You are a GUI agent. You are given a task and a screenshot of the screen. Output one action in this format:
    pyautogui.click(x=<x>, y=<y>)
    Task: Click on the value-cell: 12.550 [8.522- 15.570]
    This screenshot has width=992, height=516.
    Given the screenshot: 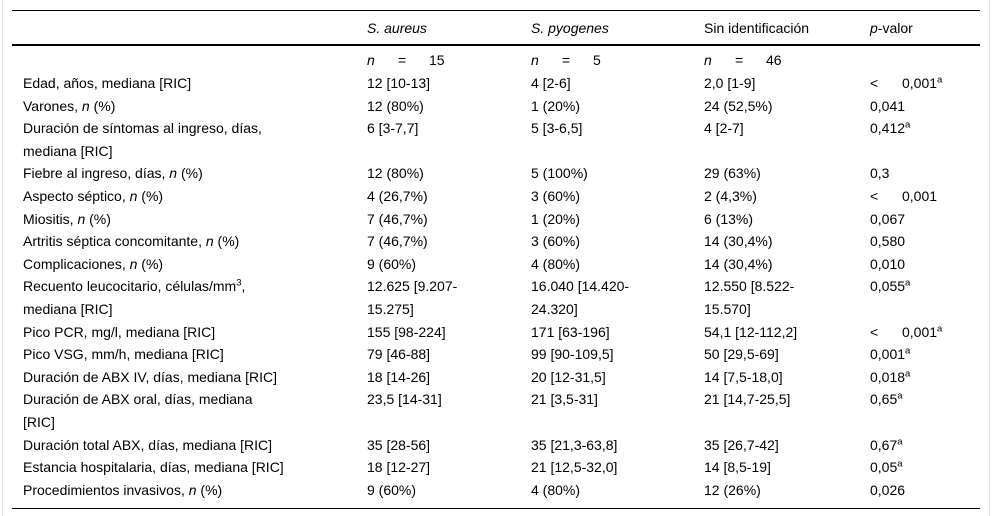 What is the action you would take?
    pyautogui.click(x=749, y=297)
    